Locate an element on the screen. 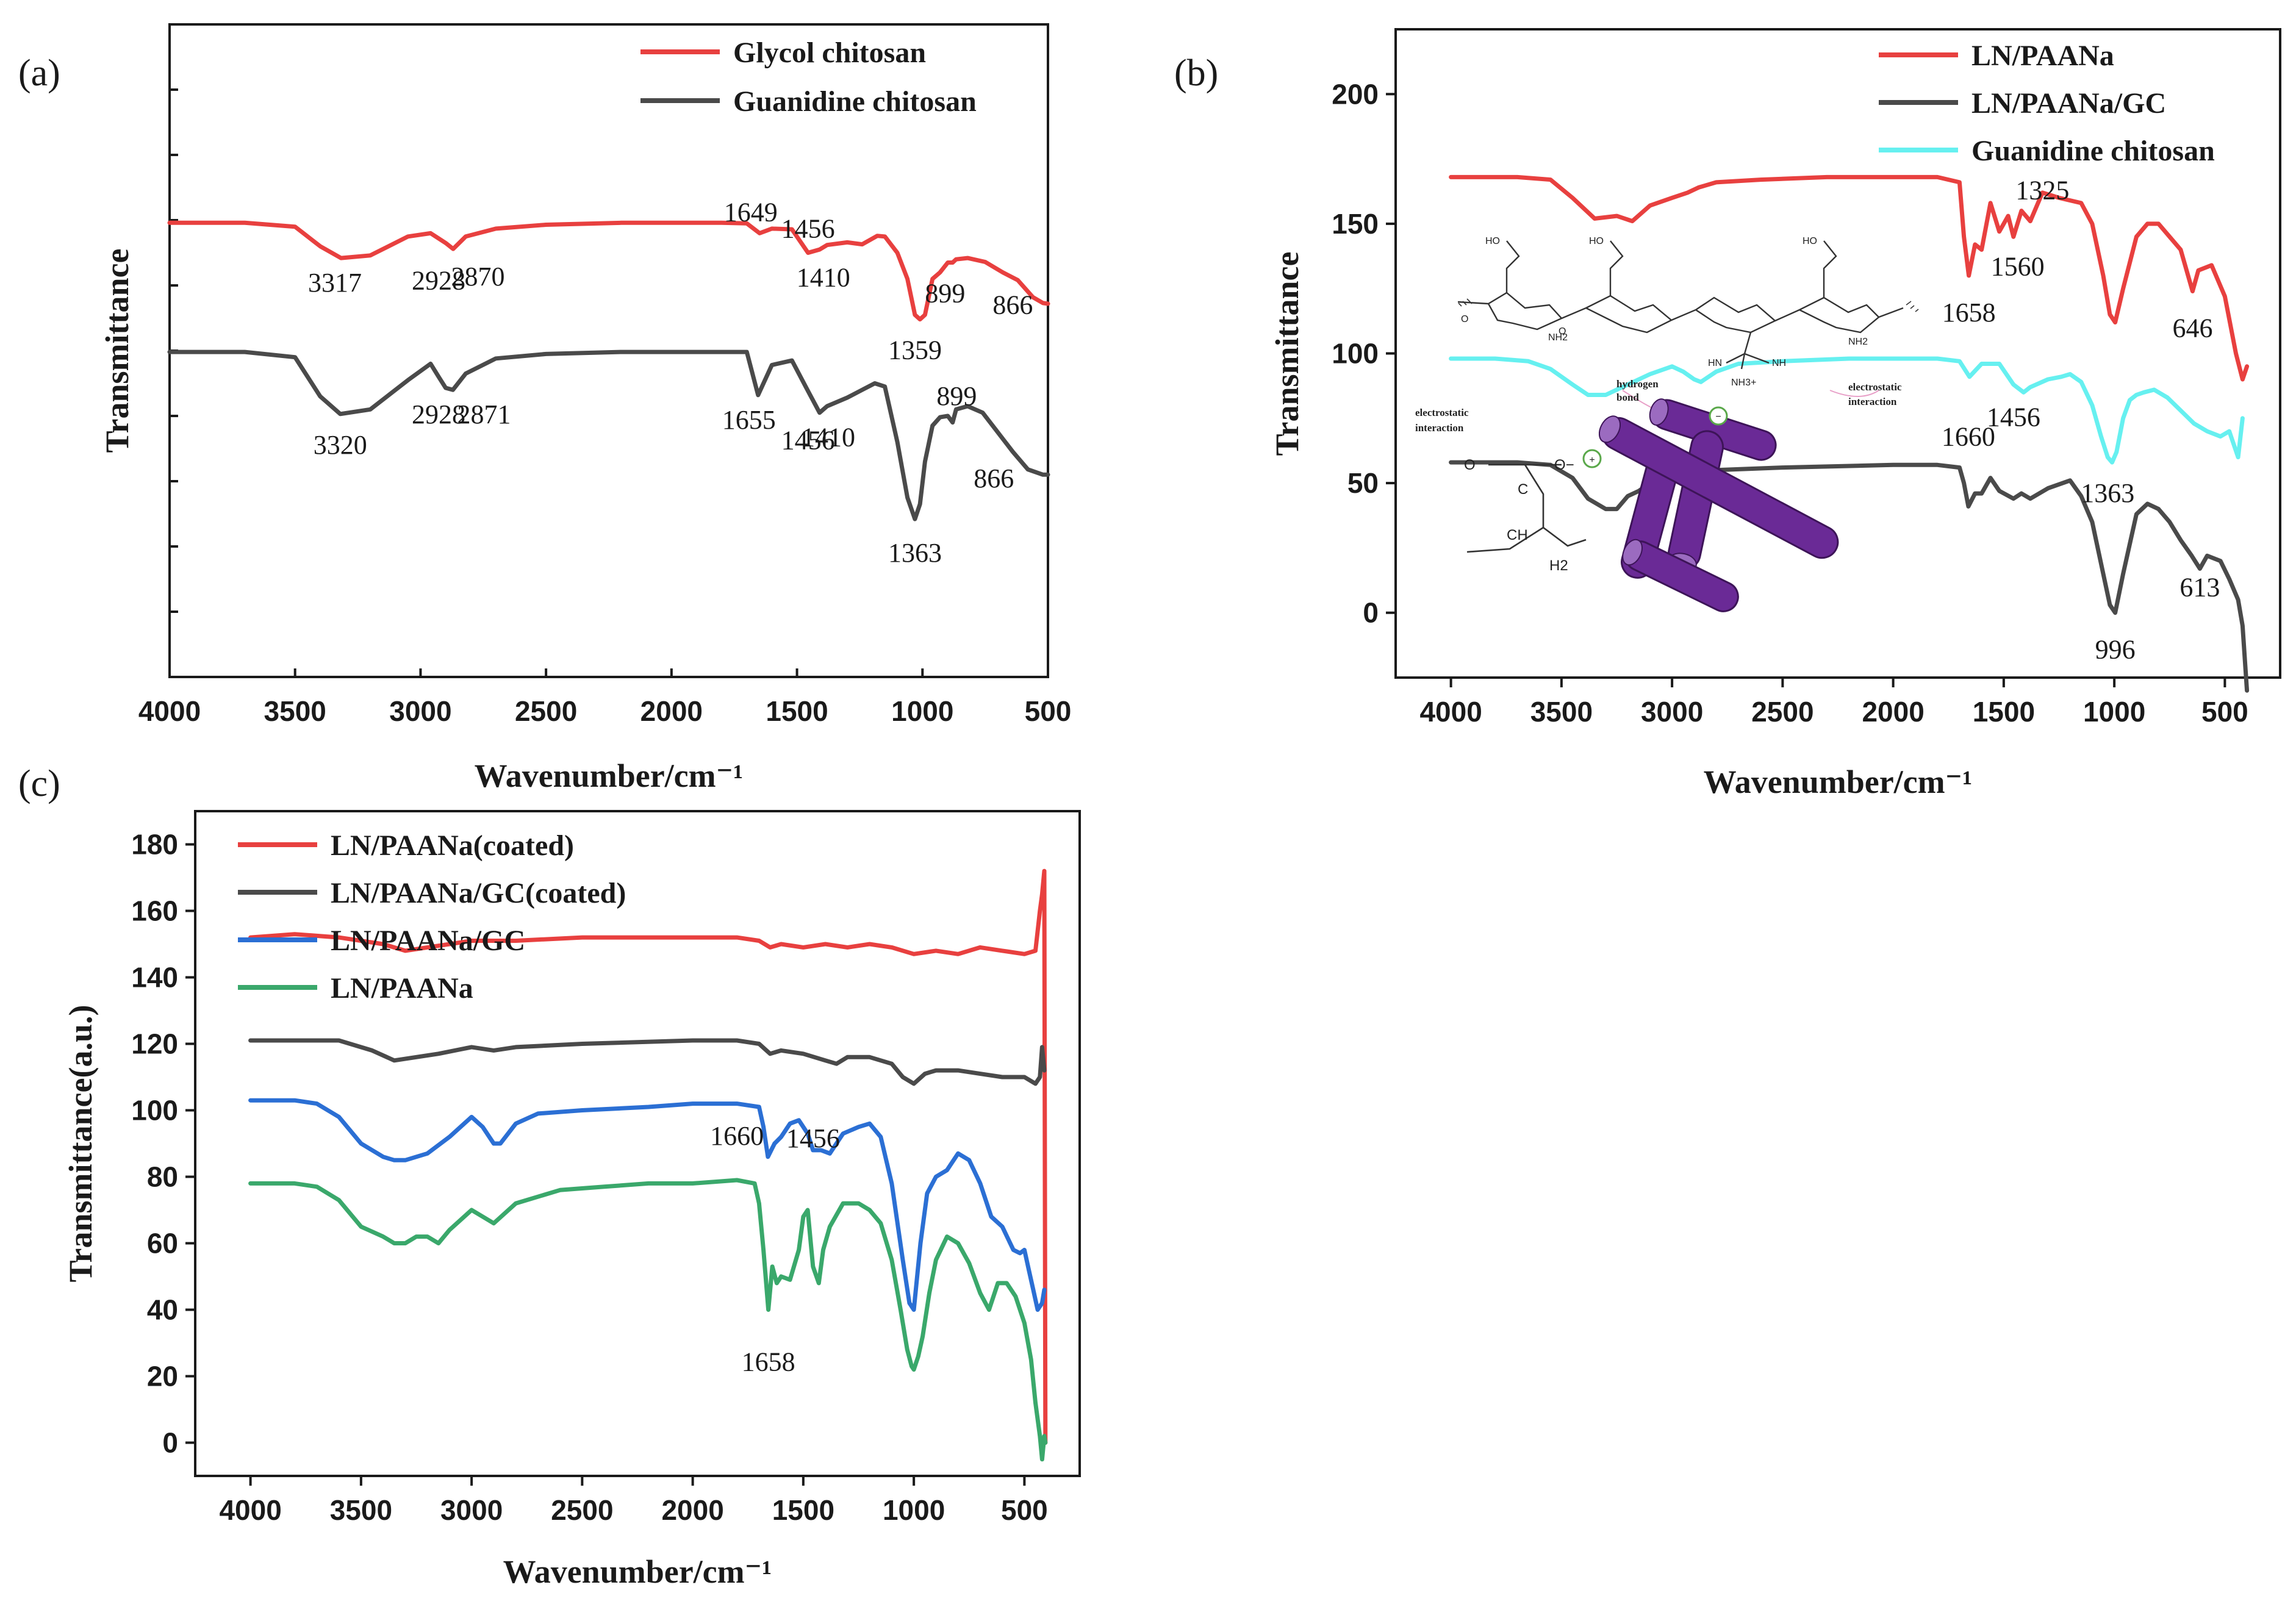 The width and height of the screenshot is (2296, 1604). peak-label-a-2928: 2928 is located at coordinates (438, 281).